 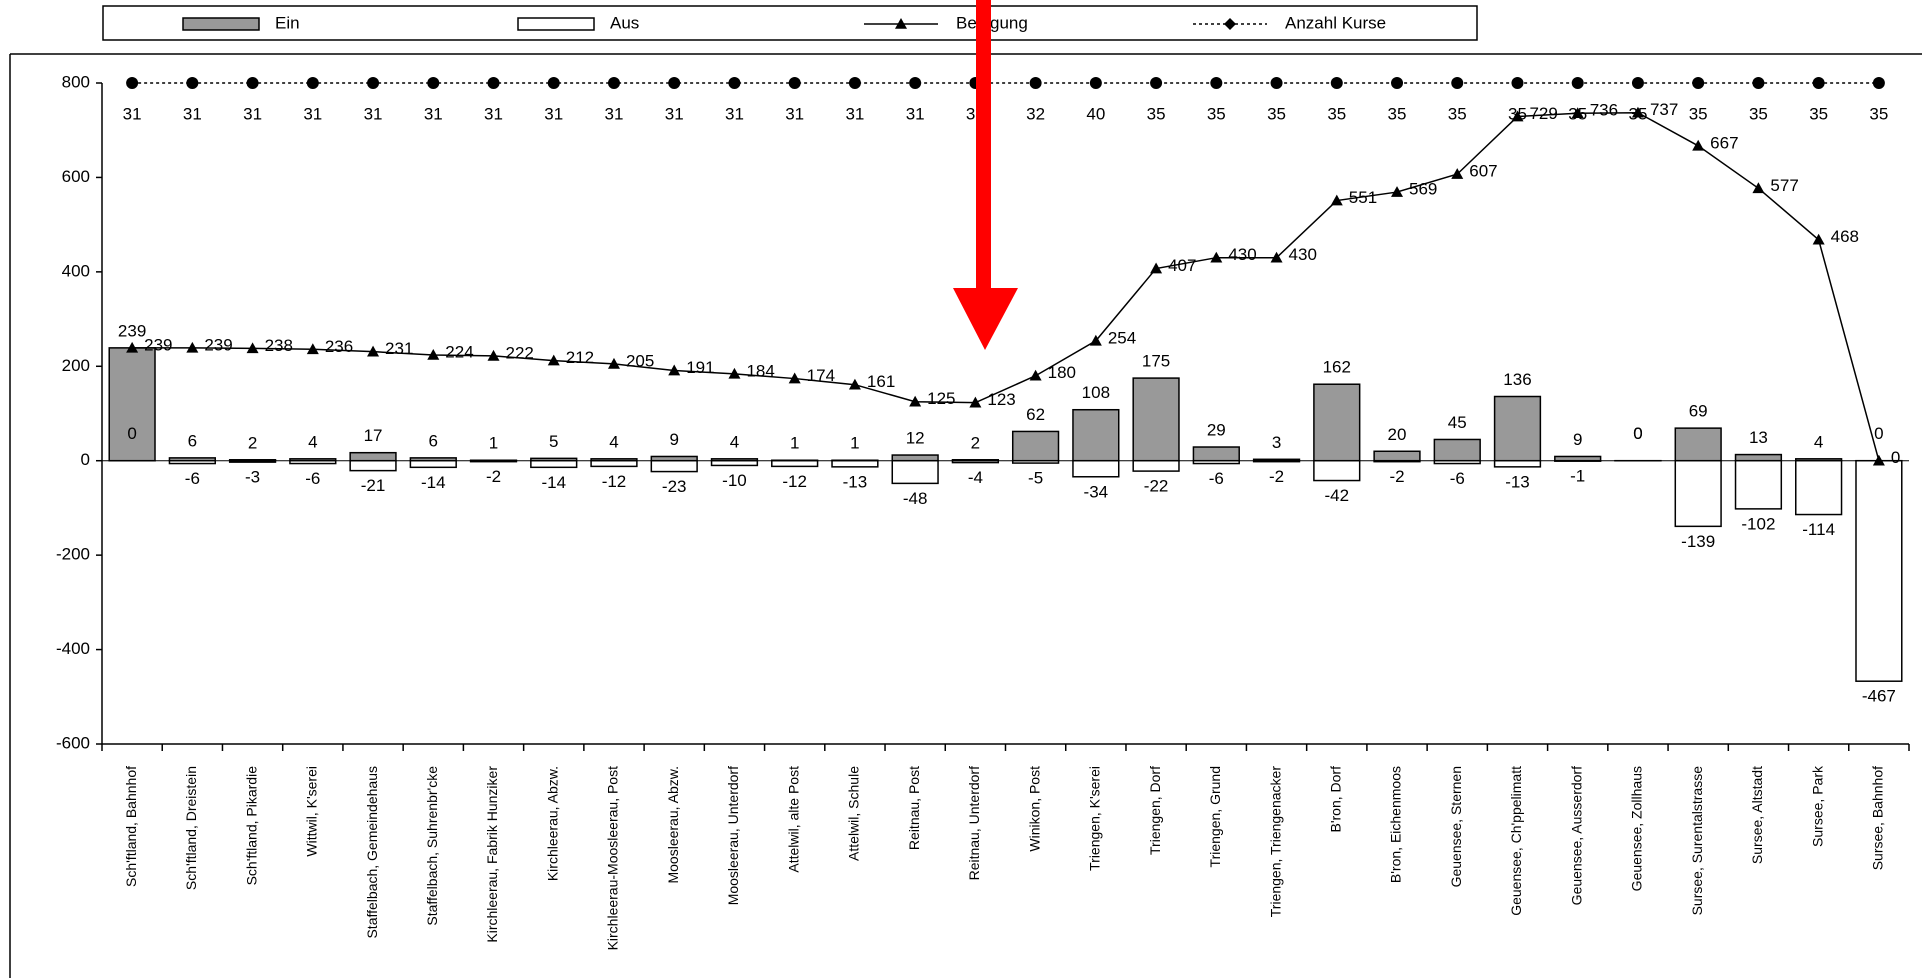 What do you see at coordinates (1577, 439) in the screenshot?
I see `data-label: 9` at bounding box center [1577, 439].